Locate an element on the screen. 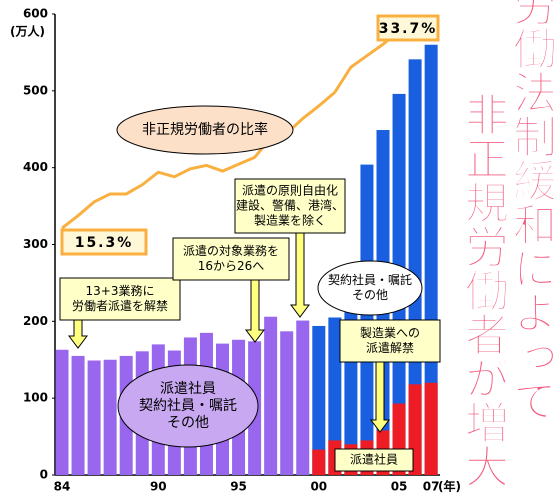 The image size is (554, 498). value-label: 33.7% is located at coordinates (408, 29).